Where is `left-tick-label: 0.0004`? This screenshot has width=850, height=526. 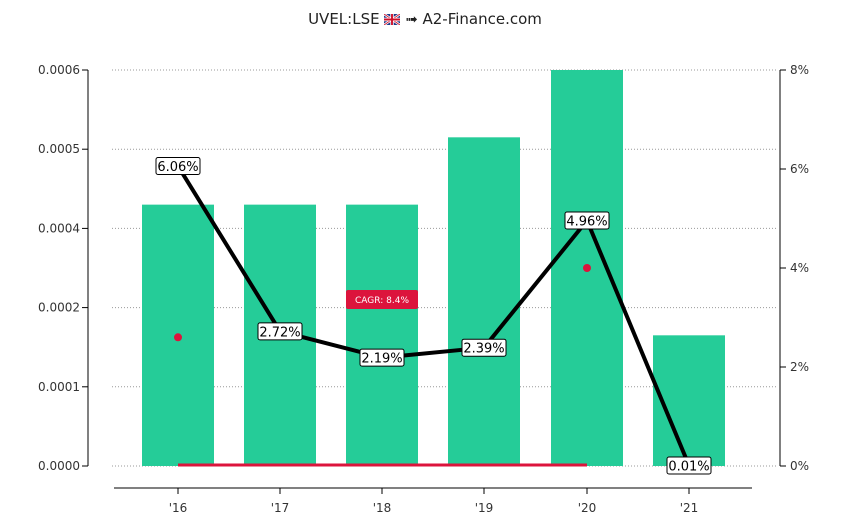
left-tick-label: 0.0004 is located at coordinates (59, 228).